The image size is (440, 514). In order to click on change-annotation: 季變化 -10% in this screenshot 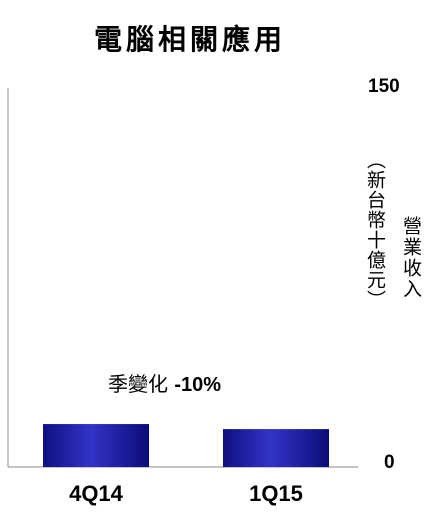, I will do `click(164, 382)`.